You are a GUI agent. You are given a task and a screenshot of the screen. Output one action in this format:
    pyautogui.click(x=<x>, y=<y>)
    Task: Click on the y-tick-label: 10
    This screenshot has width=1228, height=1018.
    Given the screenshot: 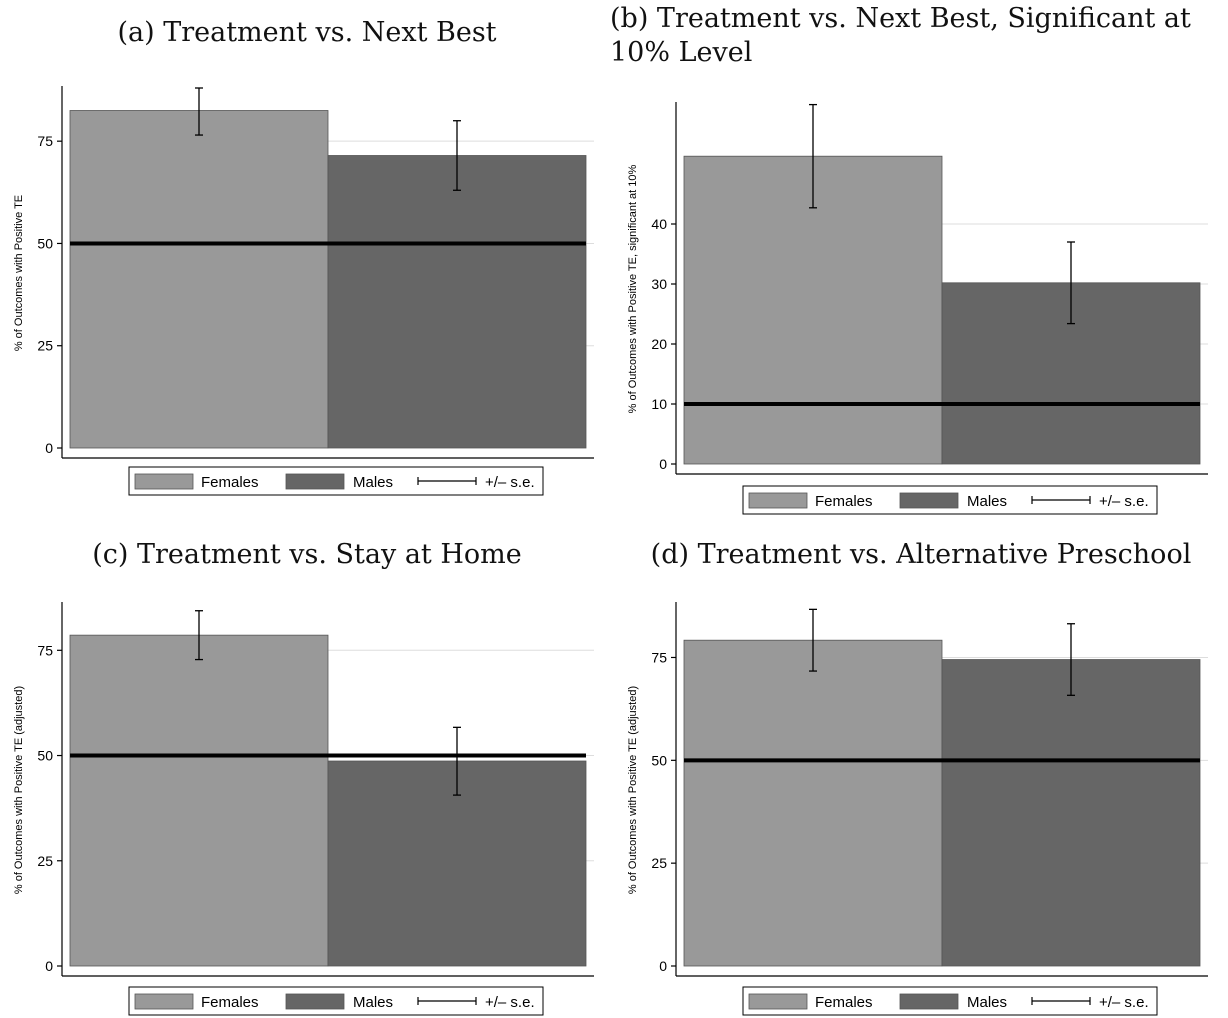 What is the action you would take?
    pyautogui.click(x=659, y=404)
    